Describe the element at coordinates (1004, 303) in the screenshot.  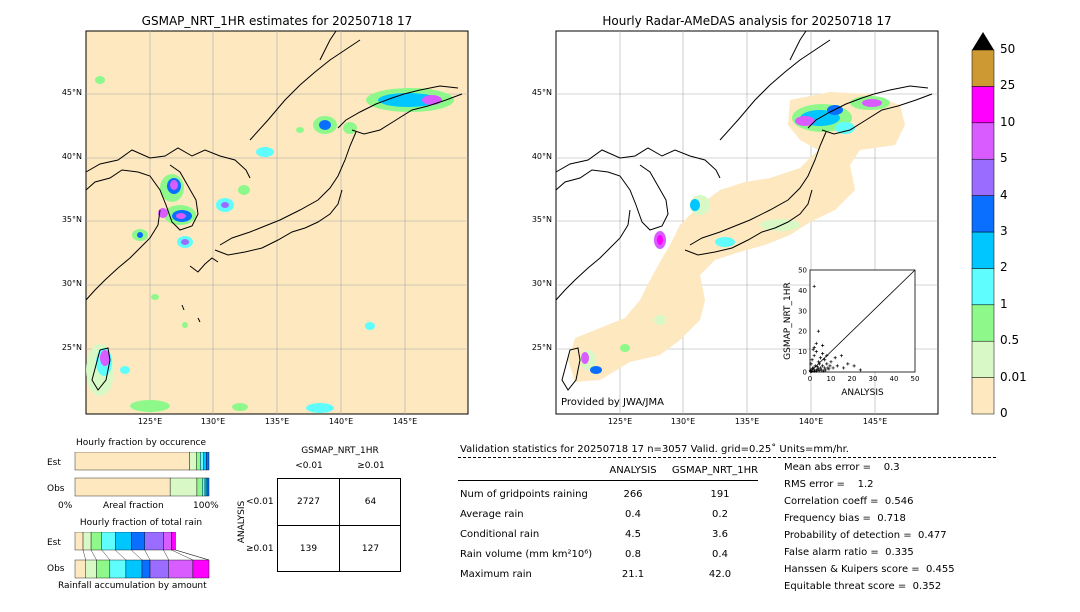
I see `colorbar-label: 1` at that location.